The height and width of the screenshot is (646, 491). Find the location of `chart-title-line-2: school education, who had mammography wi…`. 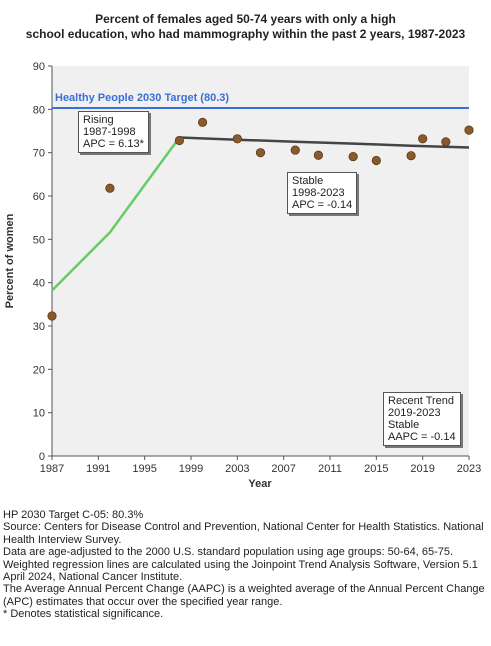

chart-title-line-2: school education, who had mammography wi… is located at coordinates (245, 34).